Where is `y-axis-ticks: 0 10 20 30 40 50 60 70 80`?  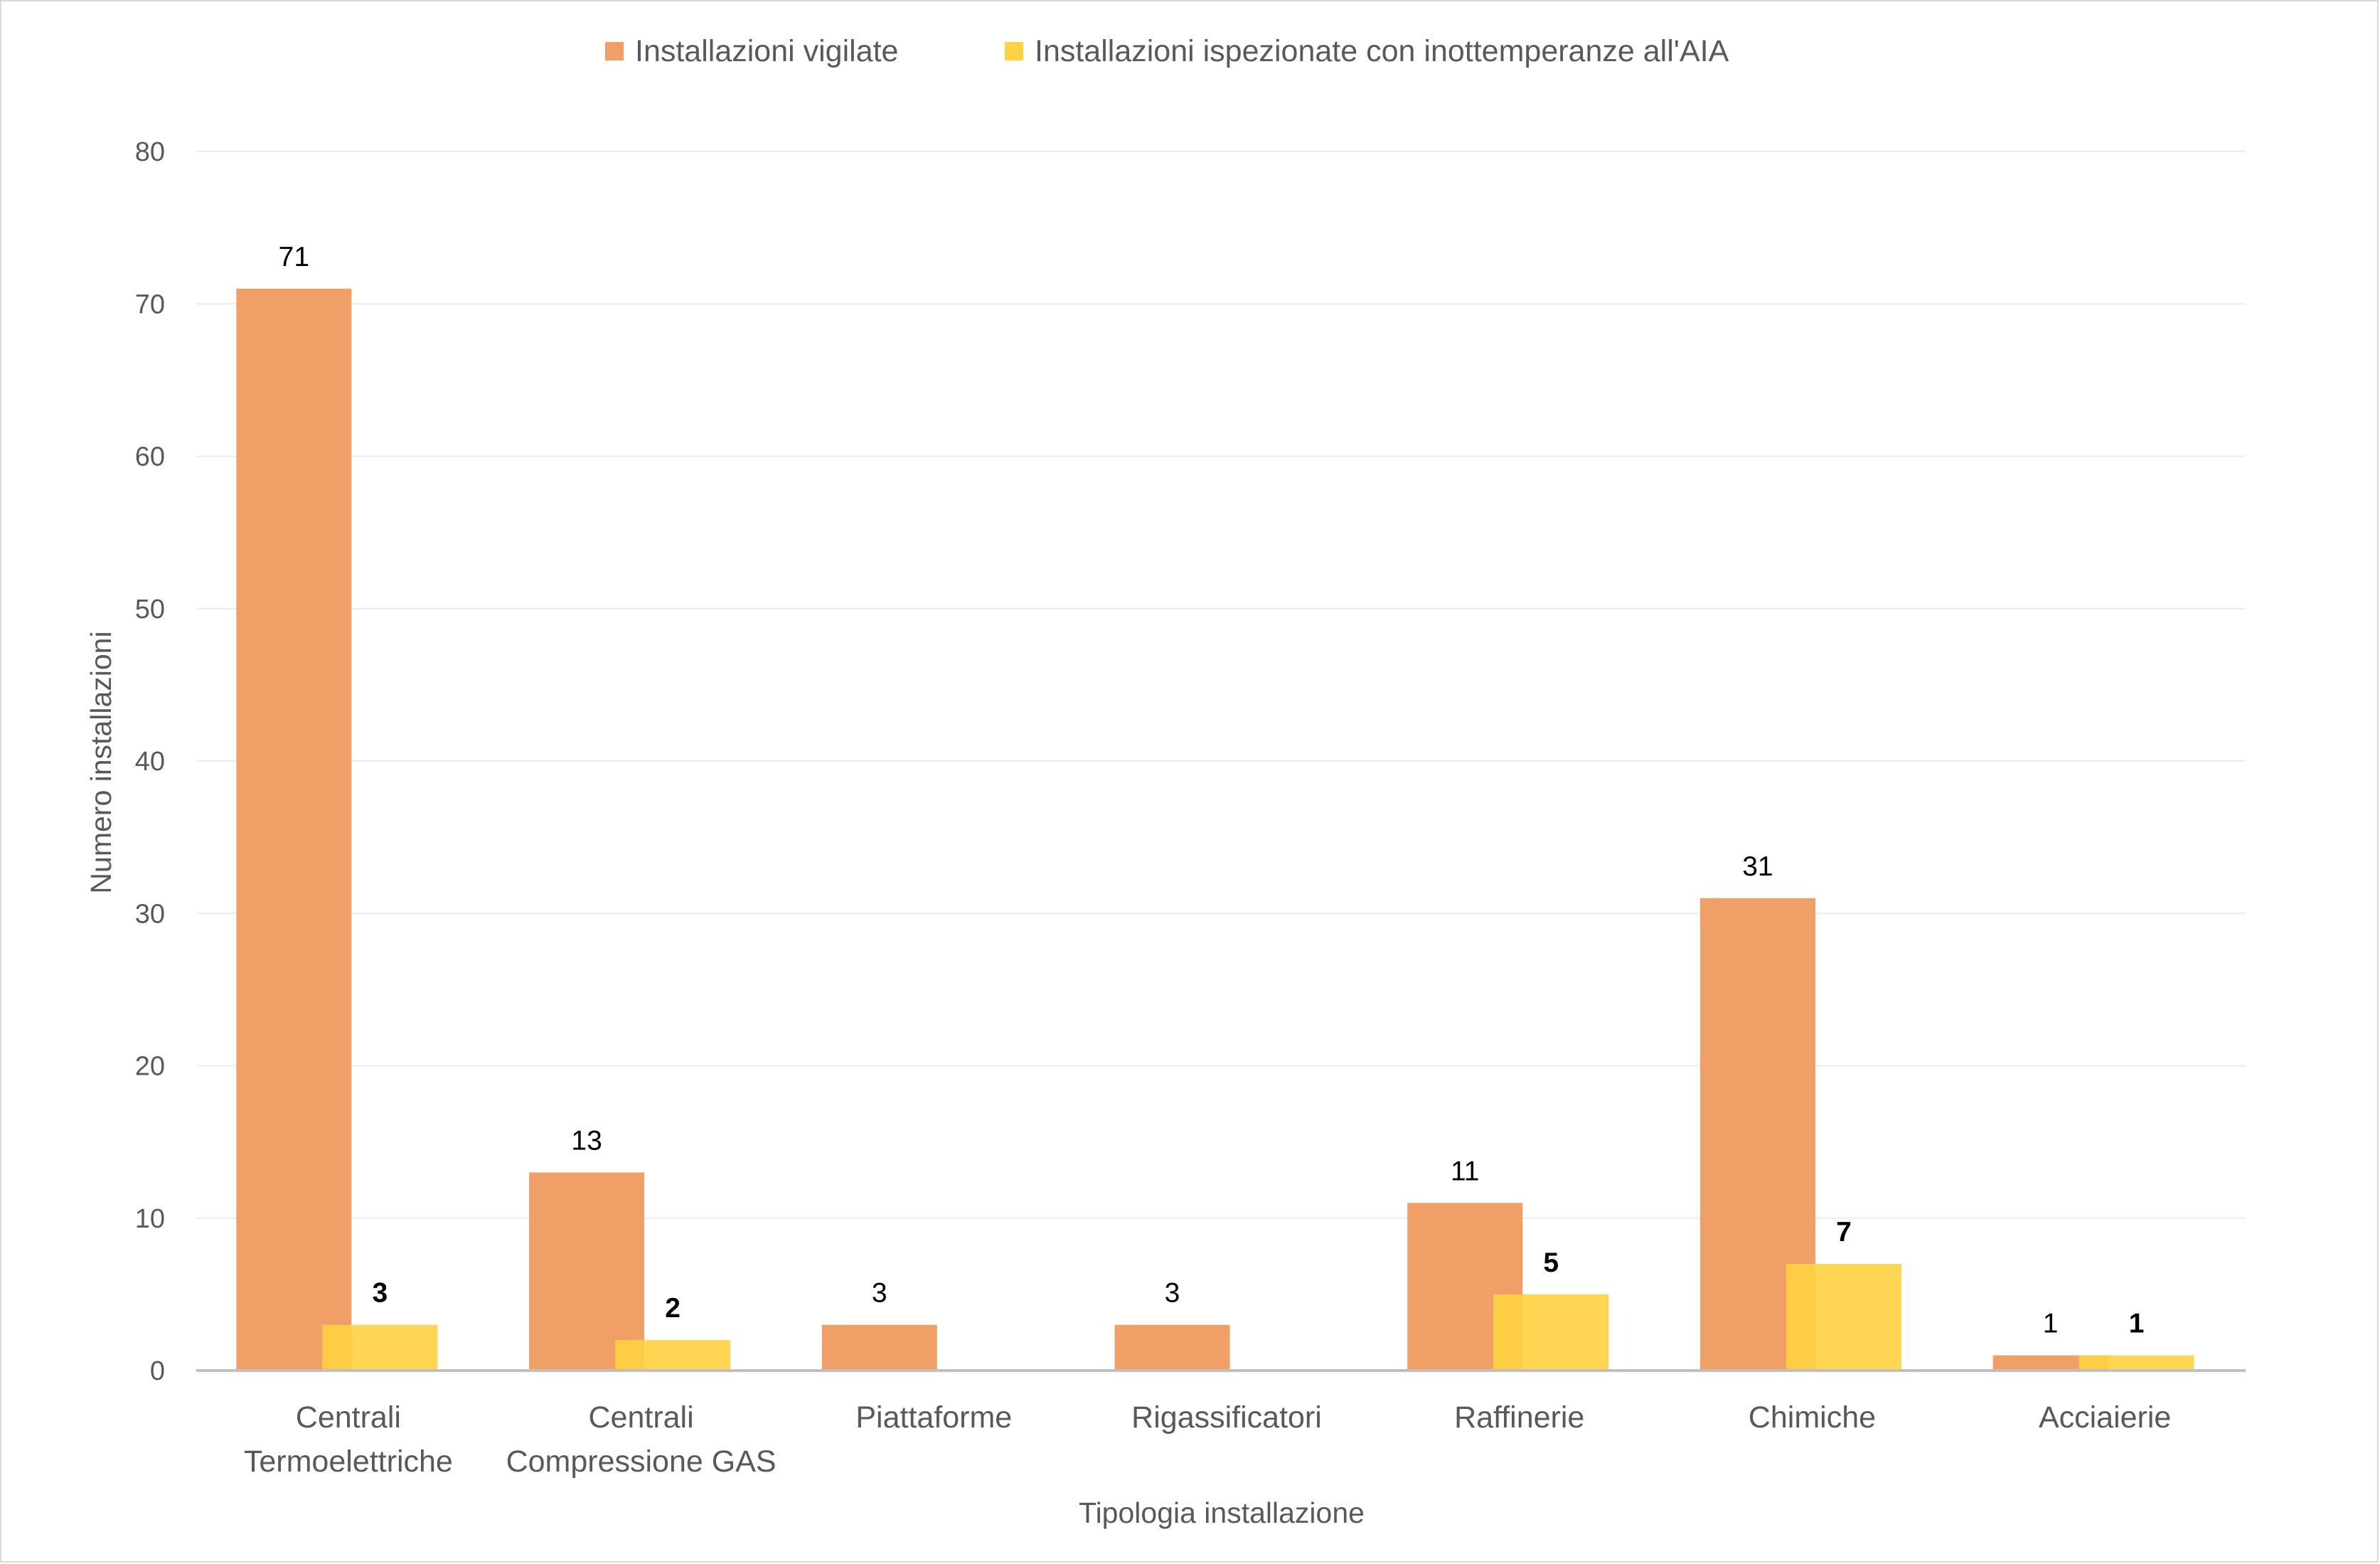
y-axis-ticks: 0 10 20 30 40 50 60 70 80 is located at coordinates (150, 761).